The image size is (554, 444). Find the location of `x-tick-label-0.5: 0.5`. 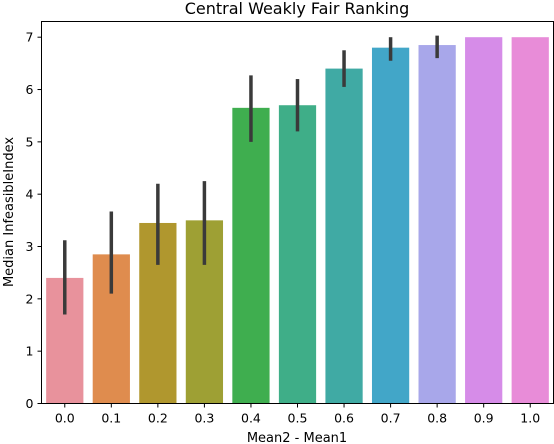

x-tick-label-0.5: 0.5 is located at coordinates (298, 418).